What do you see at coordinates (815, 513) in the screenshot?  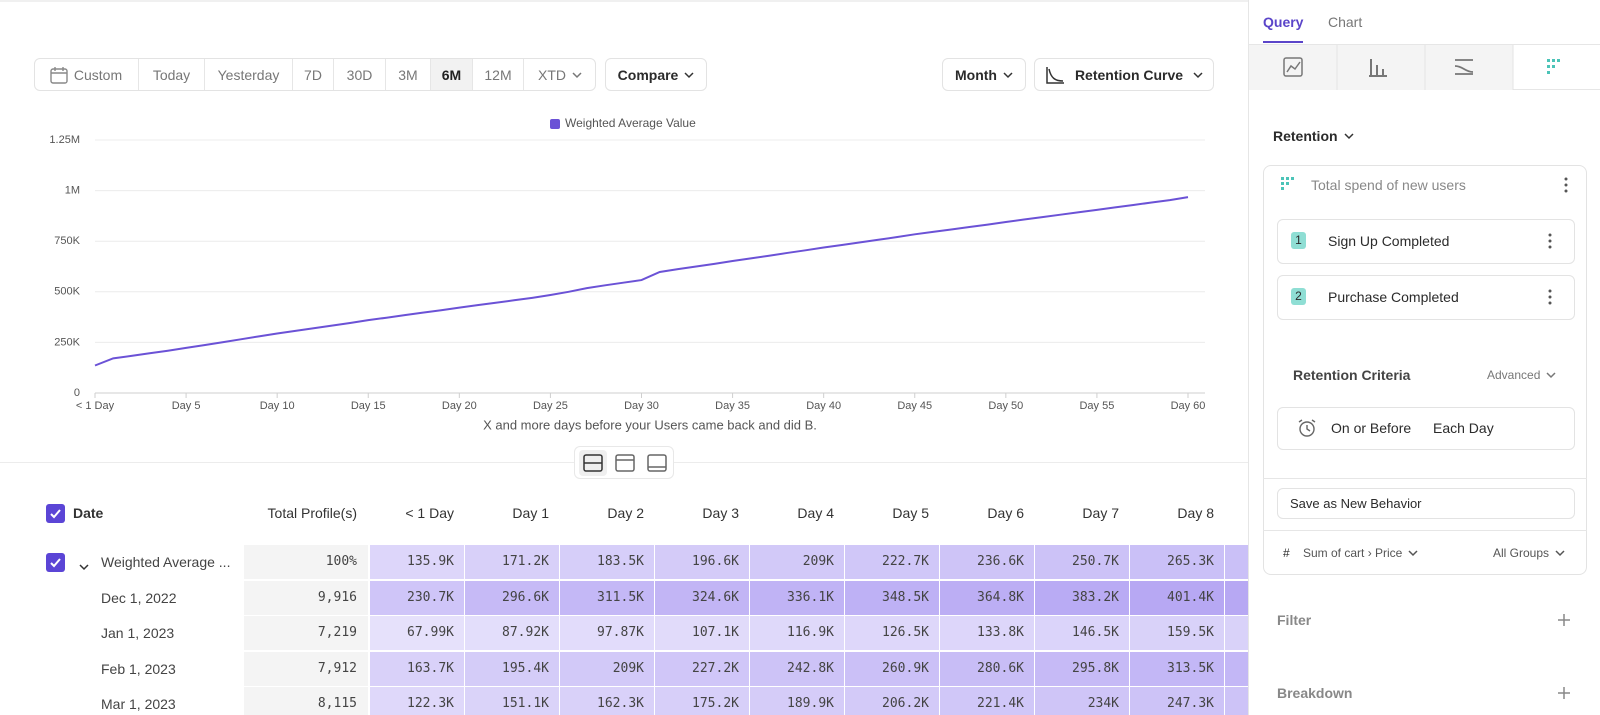 I see `column-header: Day 4` at bounding box center [815, 513].